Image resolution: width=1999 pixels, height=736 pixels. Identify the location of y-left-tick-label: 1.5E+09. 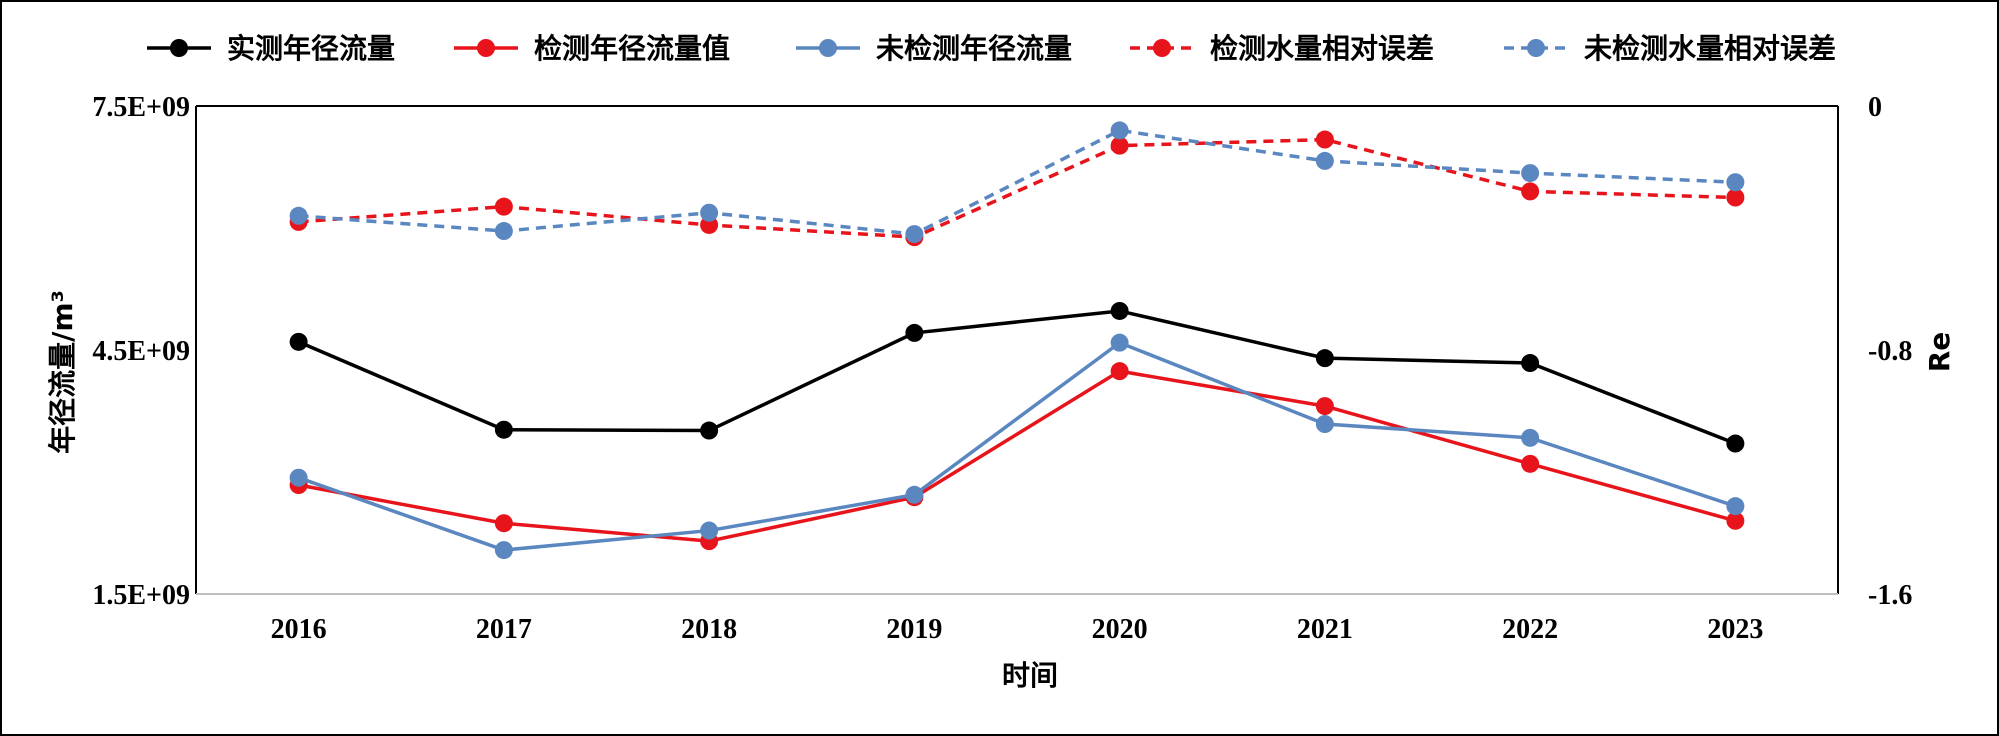
(141, 595).